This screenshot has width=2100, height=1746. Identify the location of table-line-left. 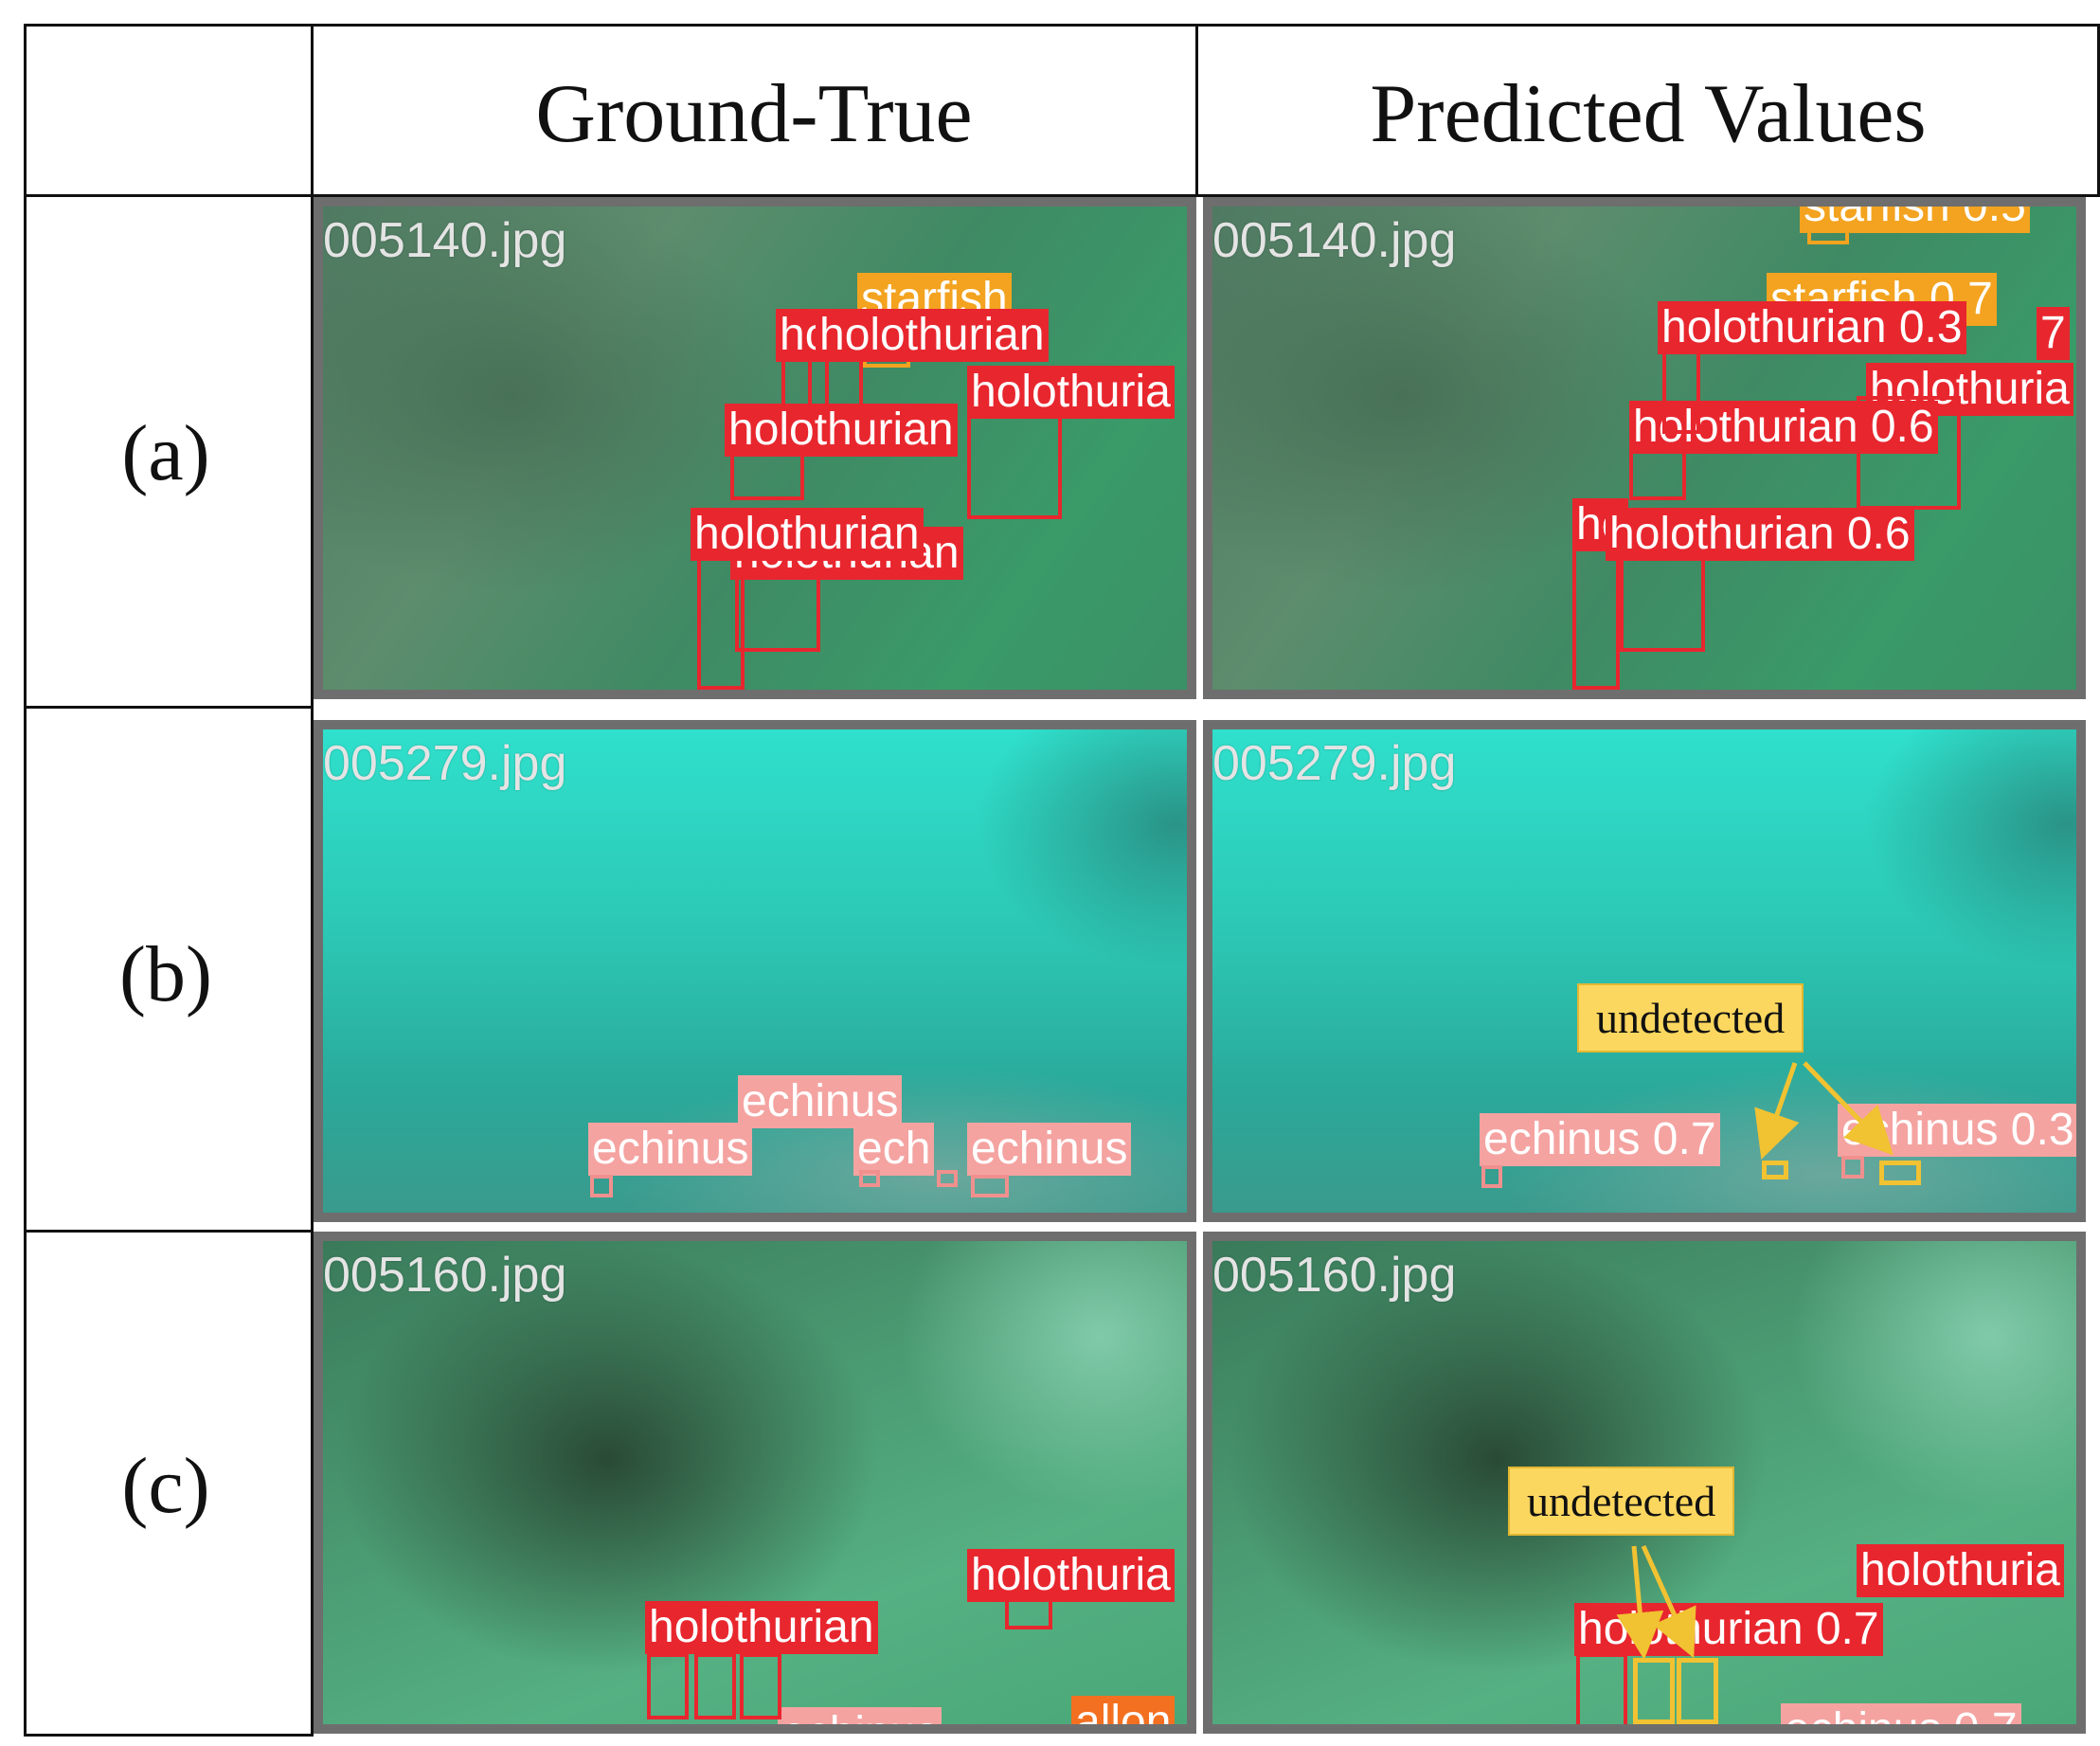
(25, 880).